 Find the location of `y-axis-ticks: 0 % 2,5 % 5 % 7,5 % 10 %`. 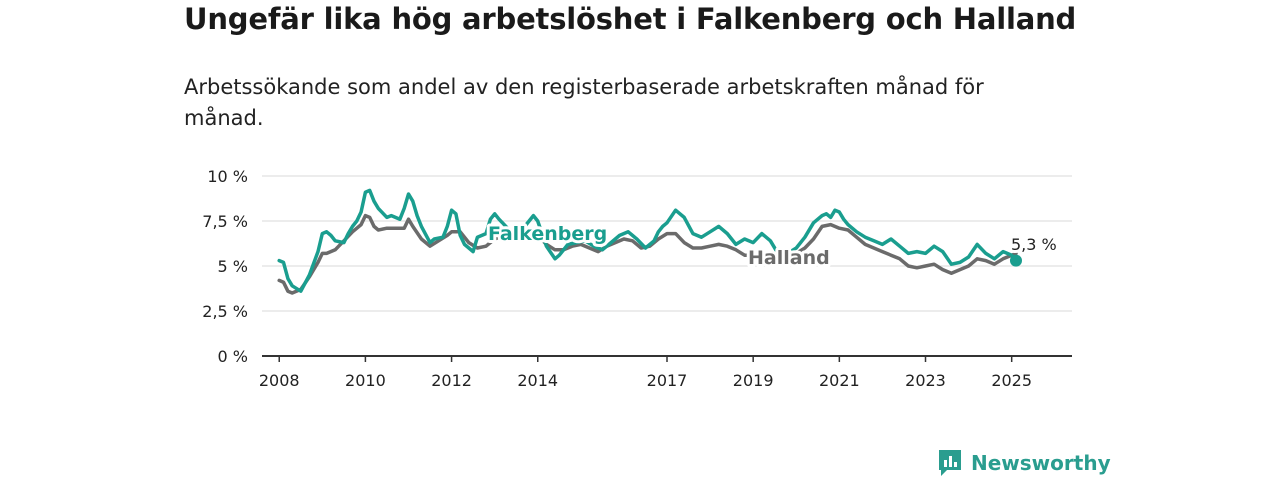

y-axis-ticks: 0 % 2,5 % 5 % 7,5 % 10 % is located at coordinates (225, 266).